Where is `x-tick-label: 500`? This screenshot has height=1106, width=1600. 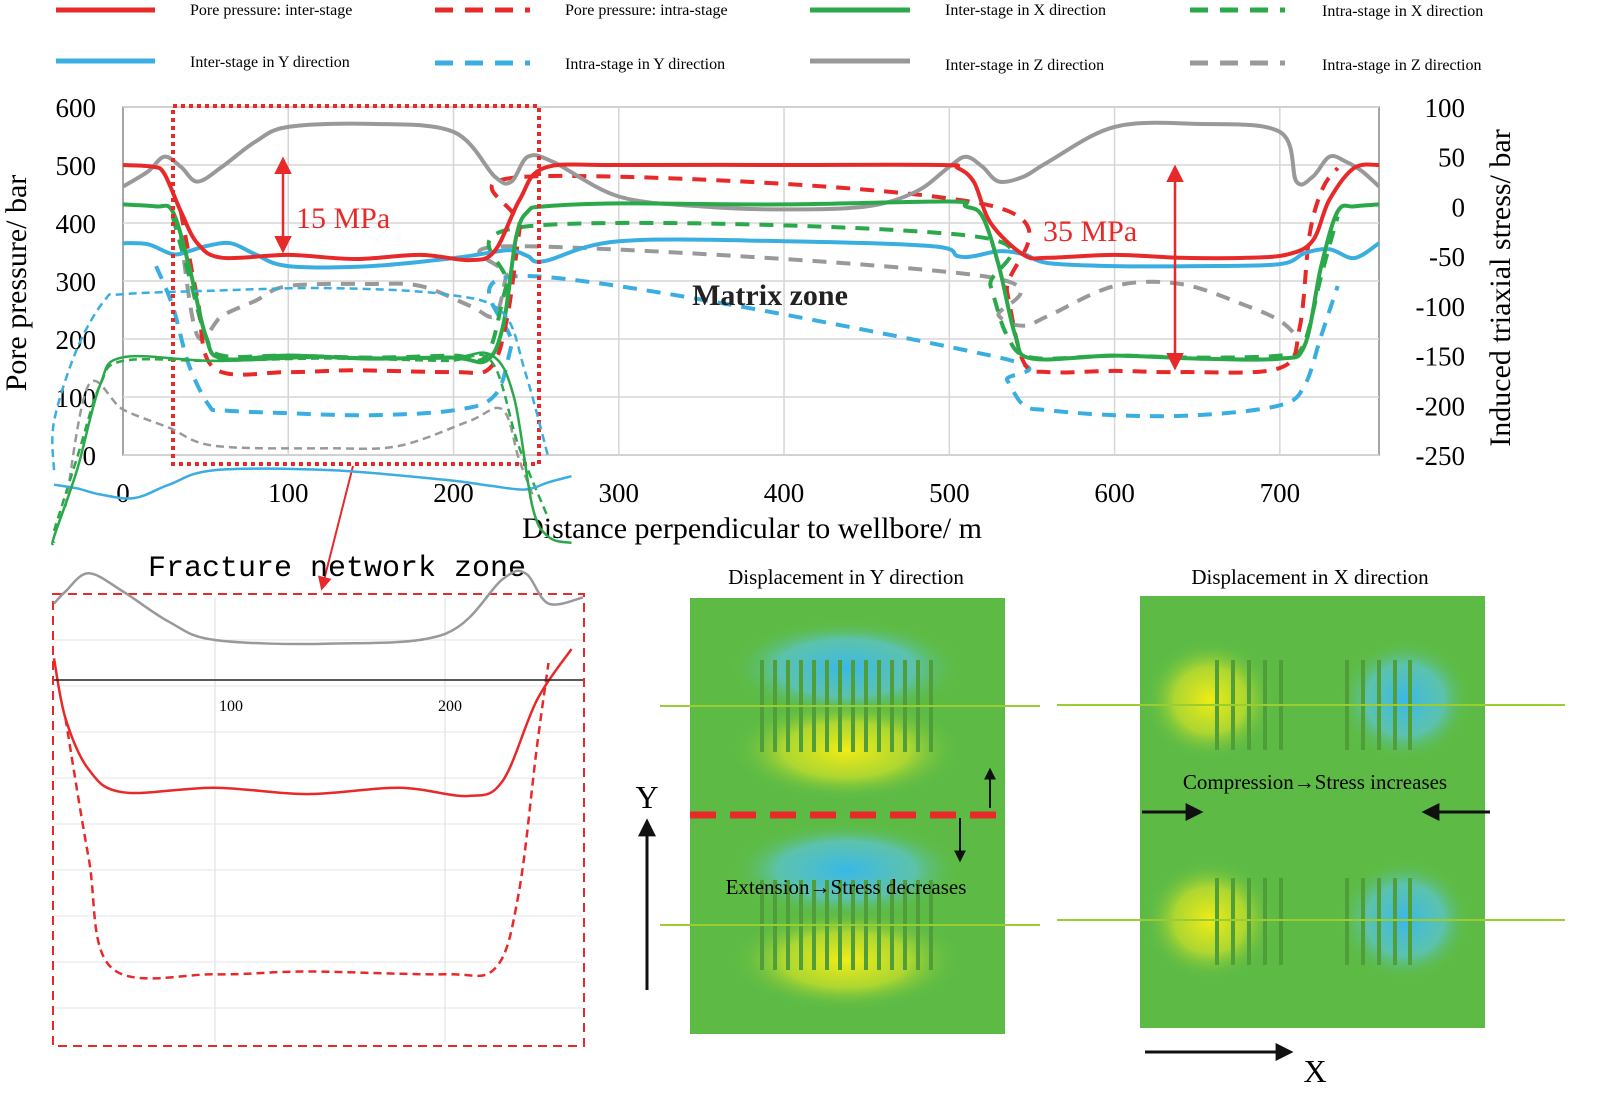 x-tick-label: 500 is located at coordinates (949, 493).